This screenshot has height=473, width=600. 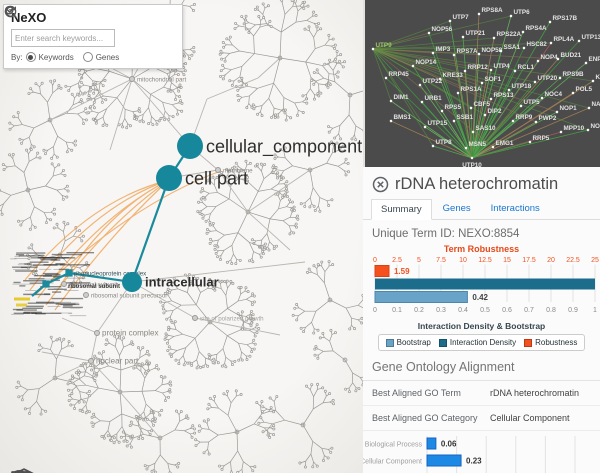 I want to click on tab-genes: Genes, so click(x=456, y=208).